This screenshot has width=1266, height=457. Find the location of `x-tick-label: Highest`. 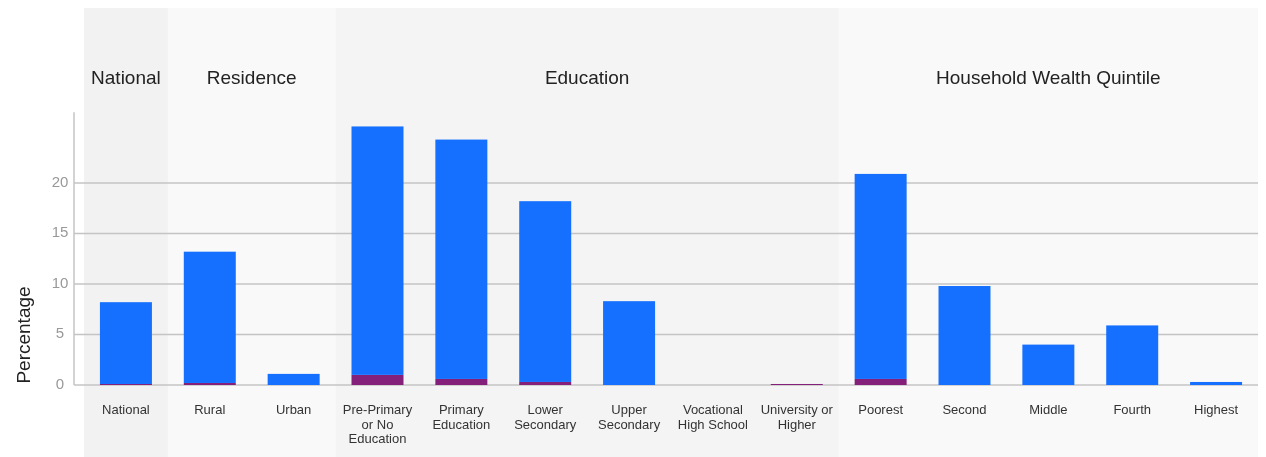

x-tick-label: Highest is located at coordinates (1216, 409).